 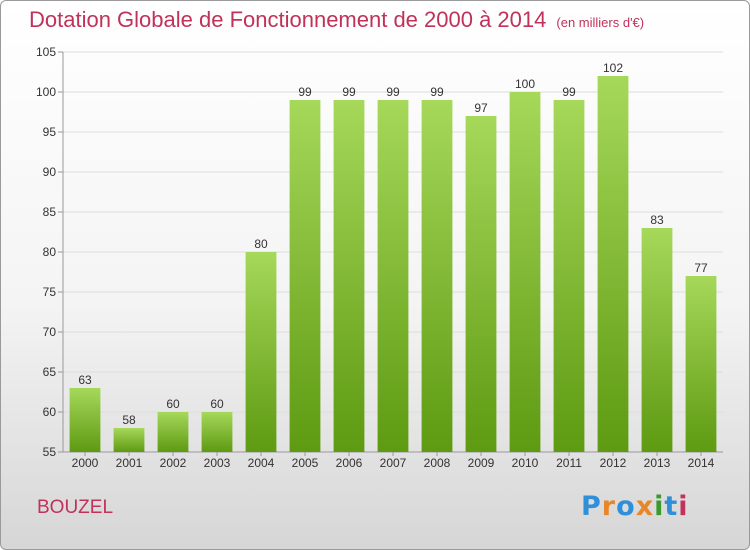 I want to click on logo-letter: r, so click(x=609, y=506).